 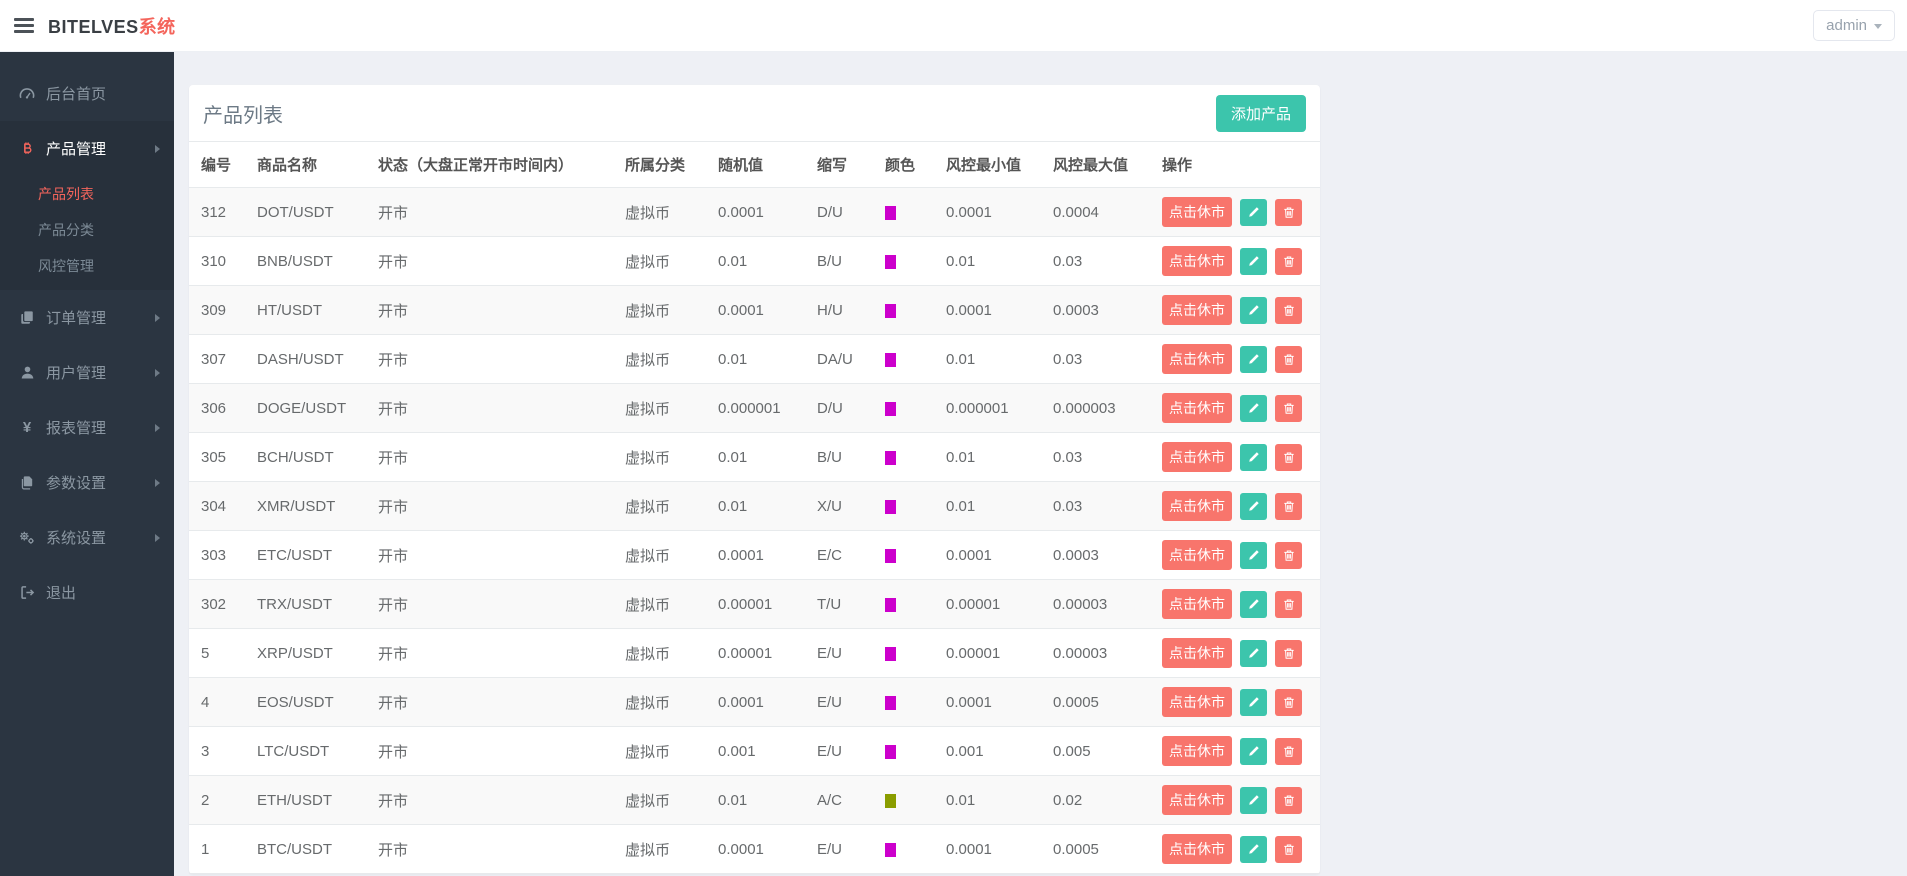 I want to click on user-menu-button: admin, so click(x=1854, y=25).